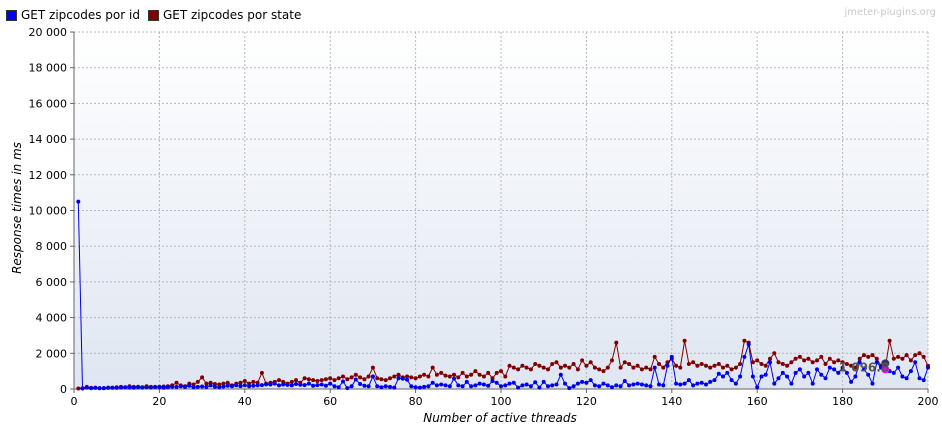 Image resolution: width=942 pixels, height=431 pixels. I want to click on x-tick-label: 100, so click(501, 401).